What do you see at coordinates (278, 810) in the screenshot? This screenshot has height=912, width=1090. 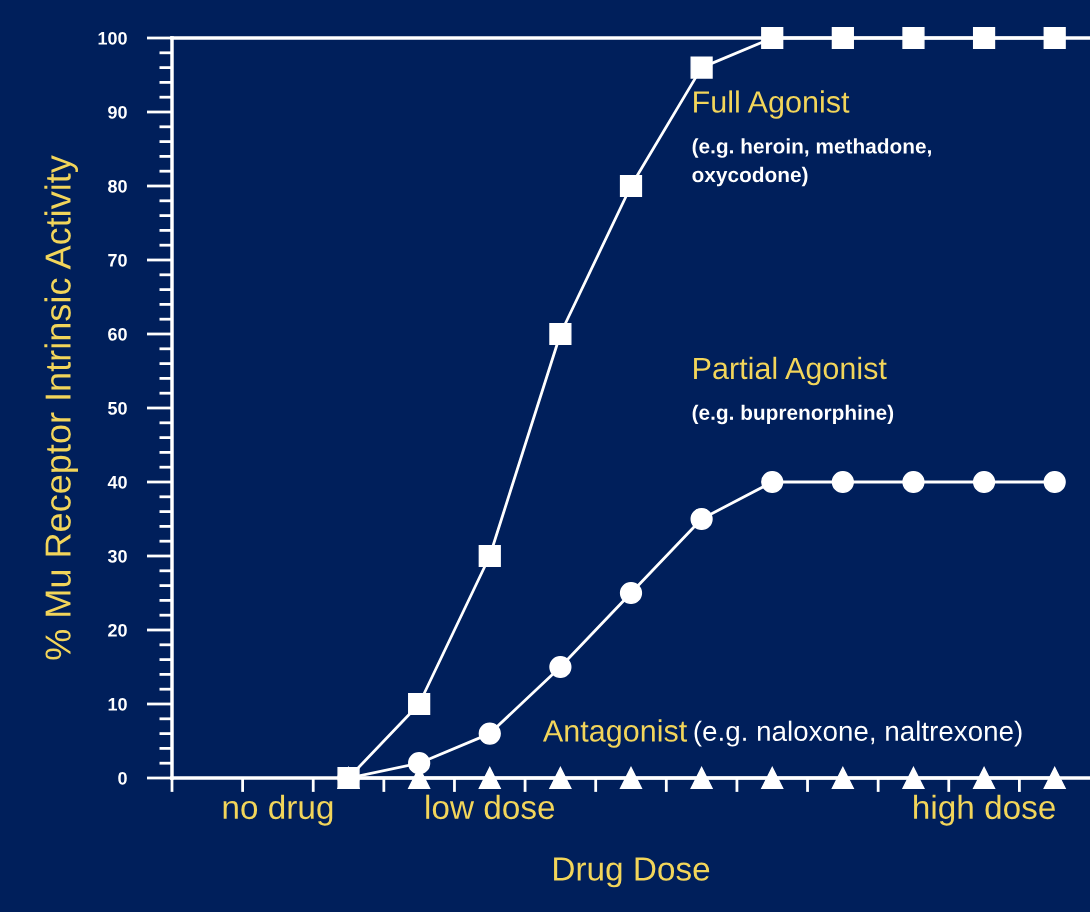 I see `x-tick-label: no drug` at bounding box center [278, 810].